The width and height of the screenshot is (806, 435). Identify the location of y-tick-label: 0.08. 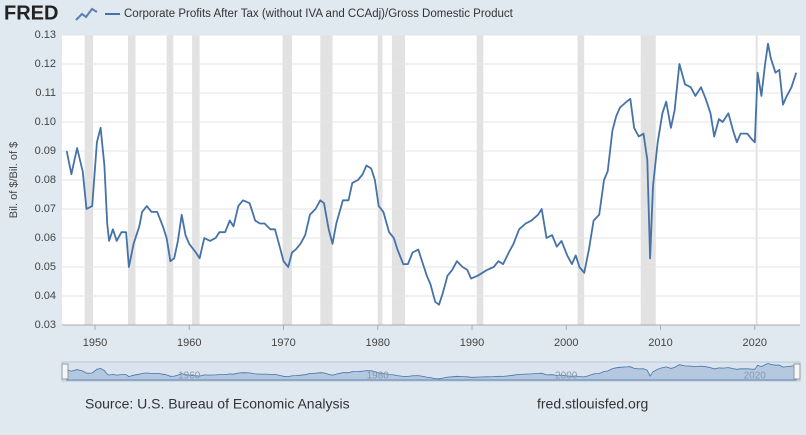
(45, 180).